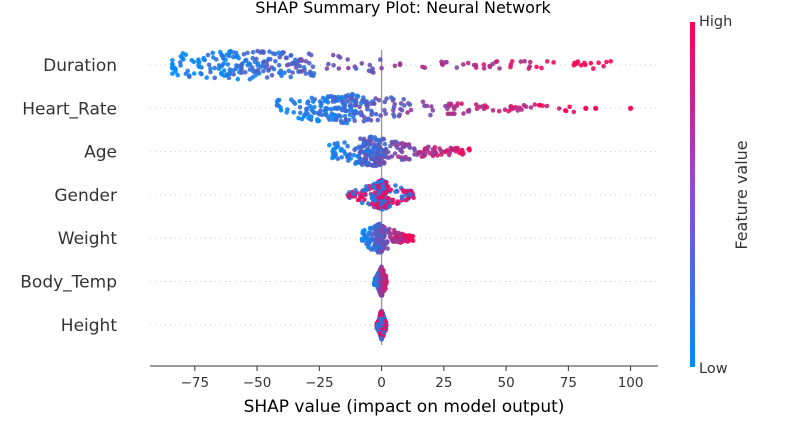 Image resolution: width=800 pixels, height=430 pixels. I want to click on x-tick-label: −50, so click(257, 383).